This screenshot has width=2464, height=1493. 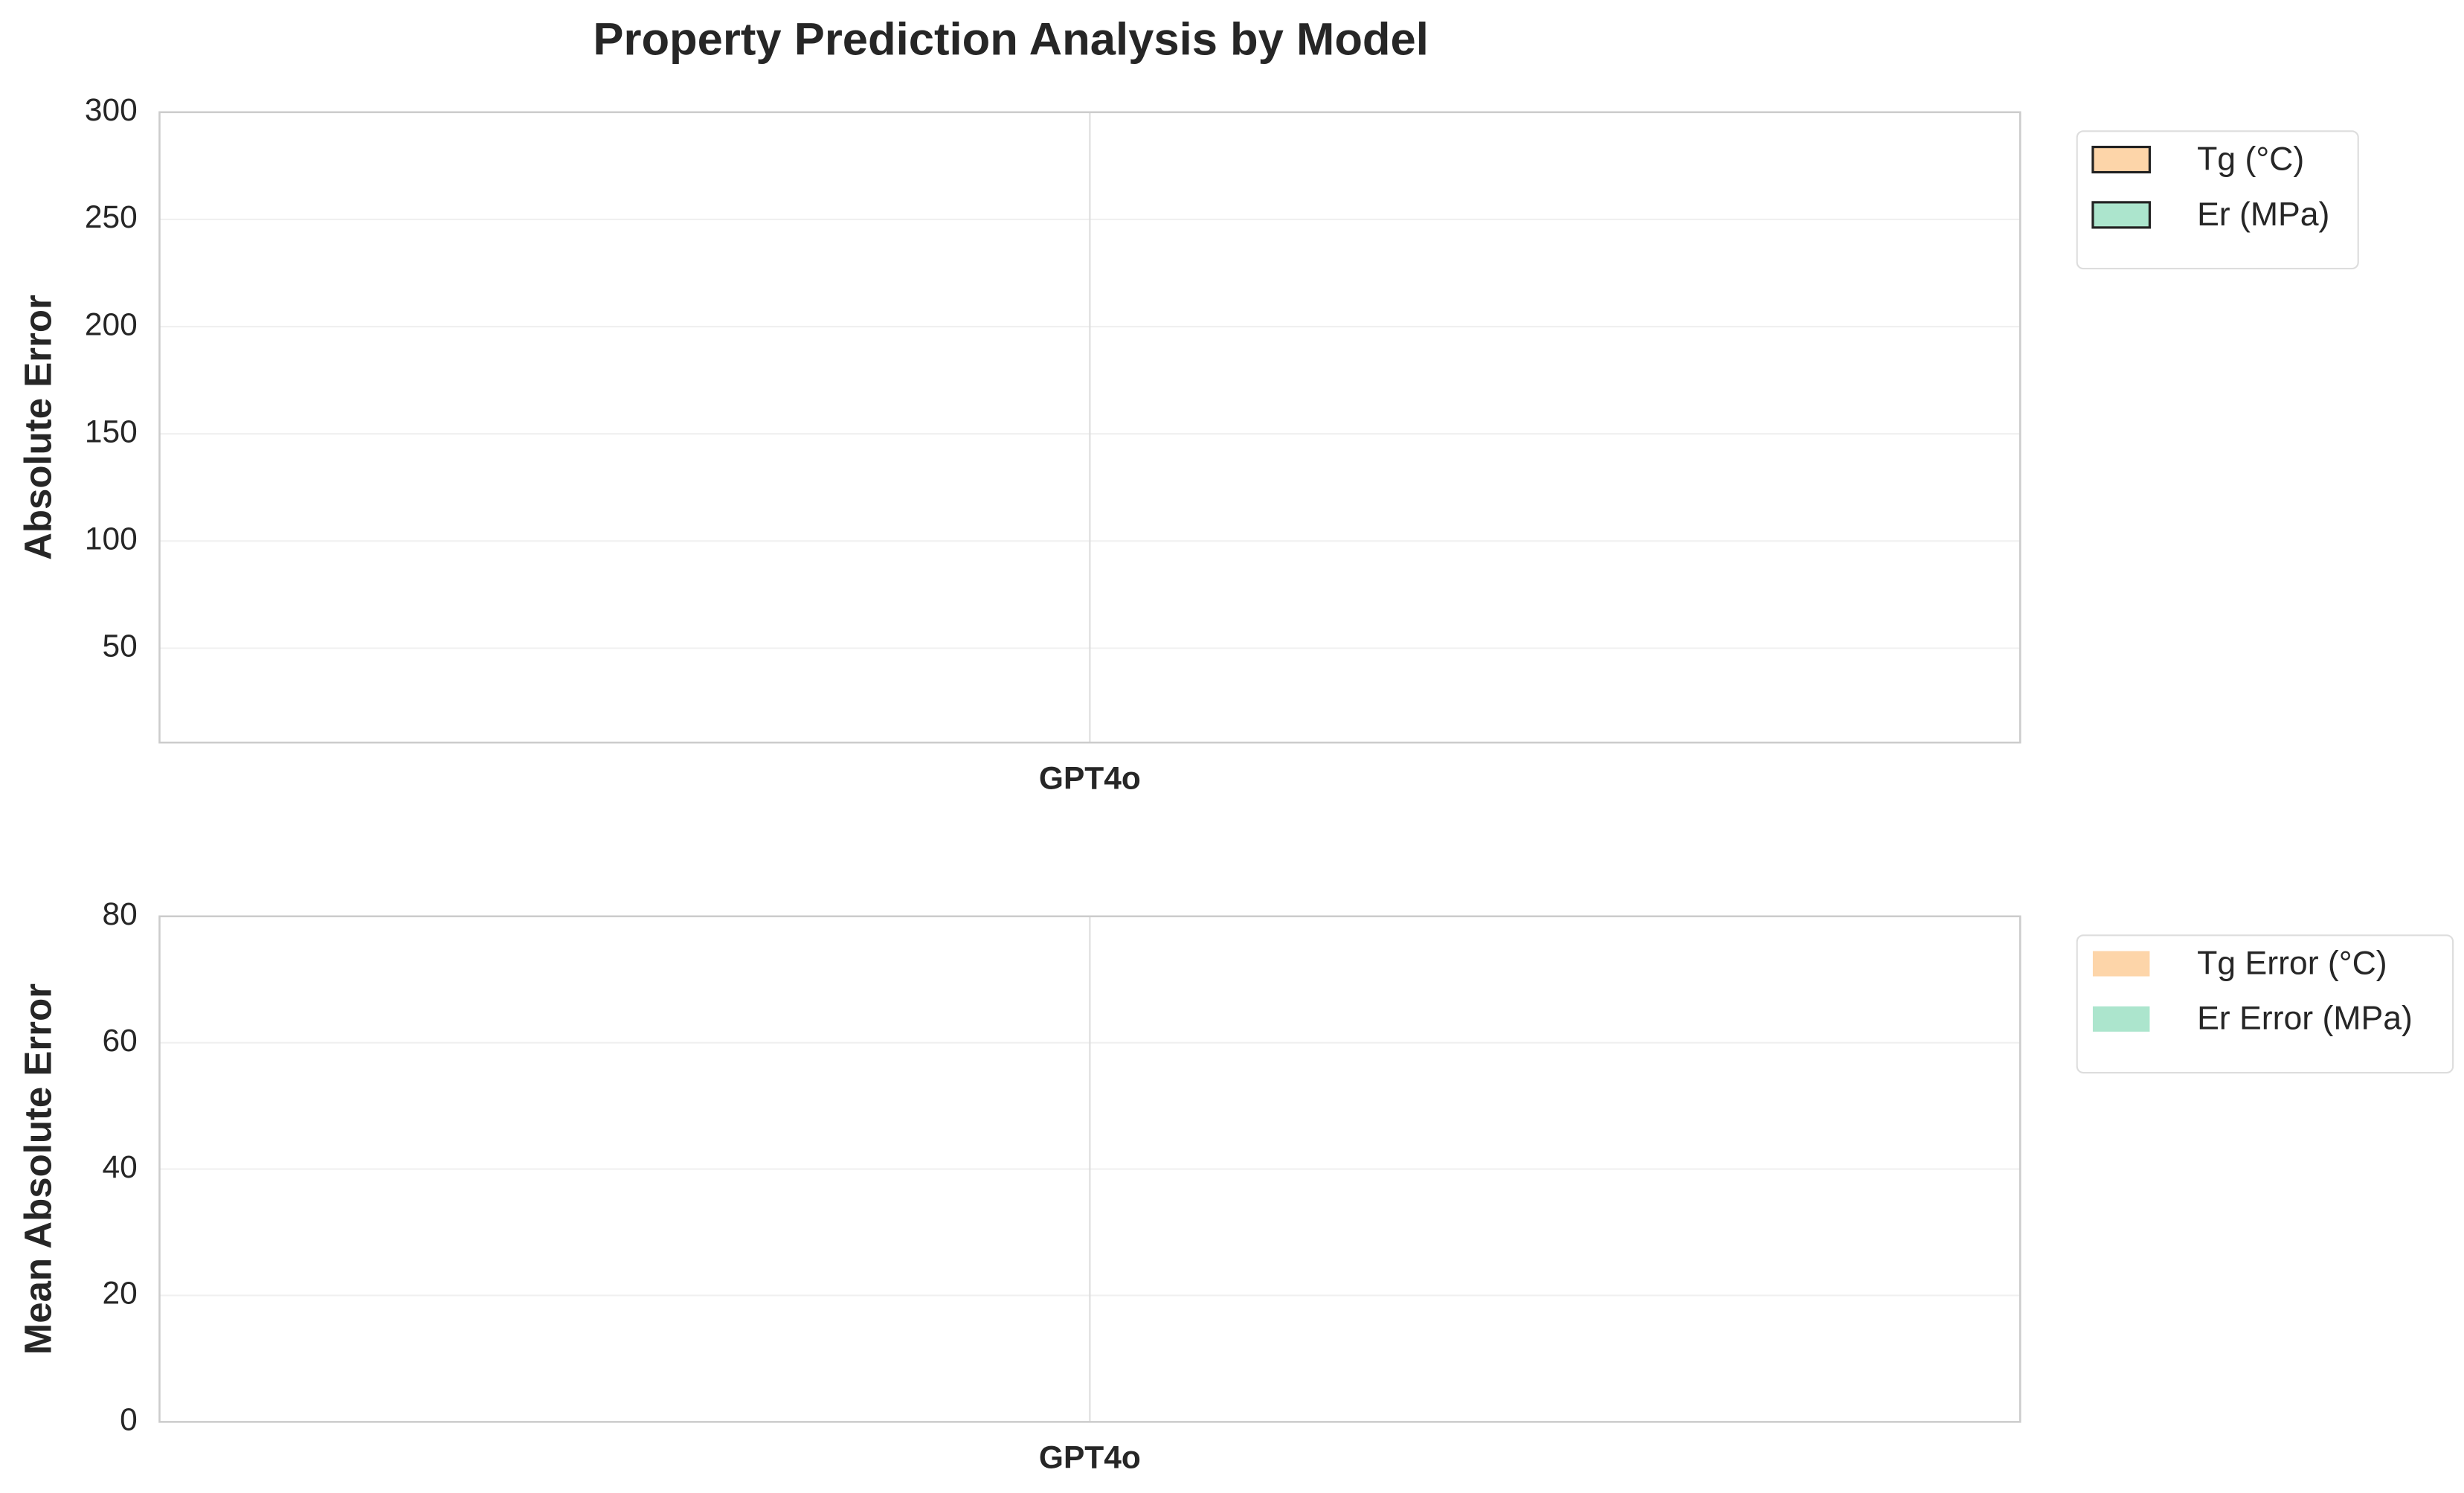 I want to click on chart-title: Property Prediction Analysis by Model, so click(x=1011, y=39).